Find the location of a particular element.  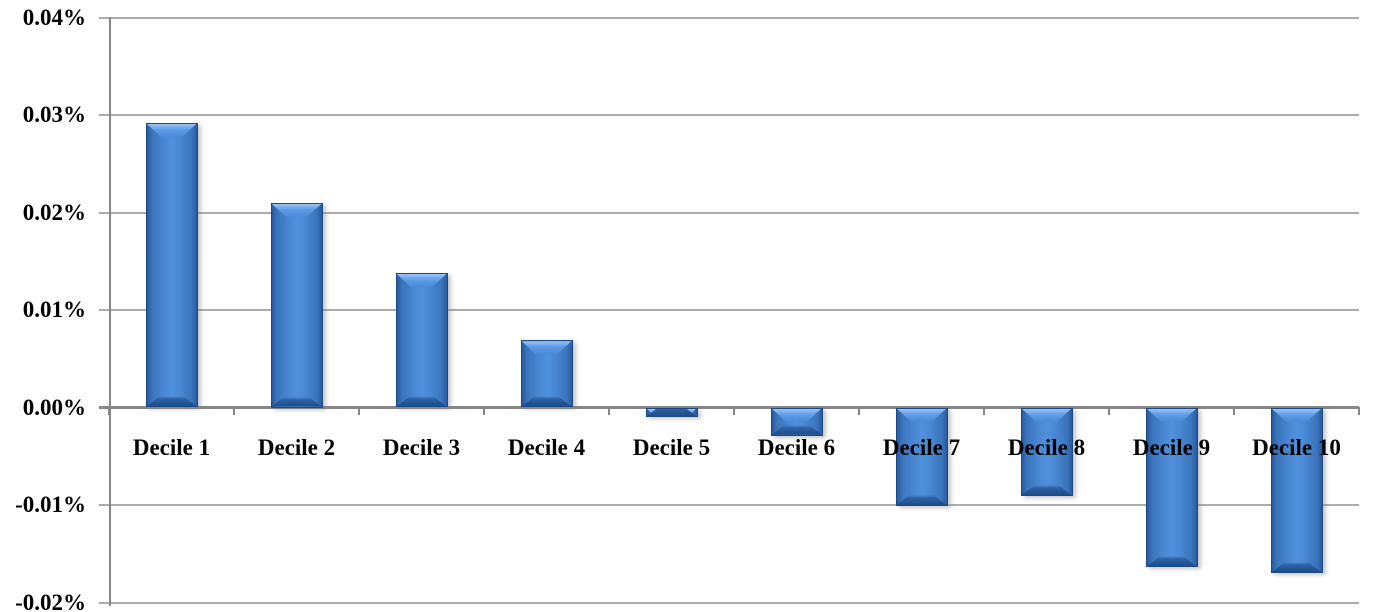

category-label: Decile 9 is located at coordinates (1171, 447).